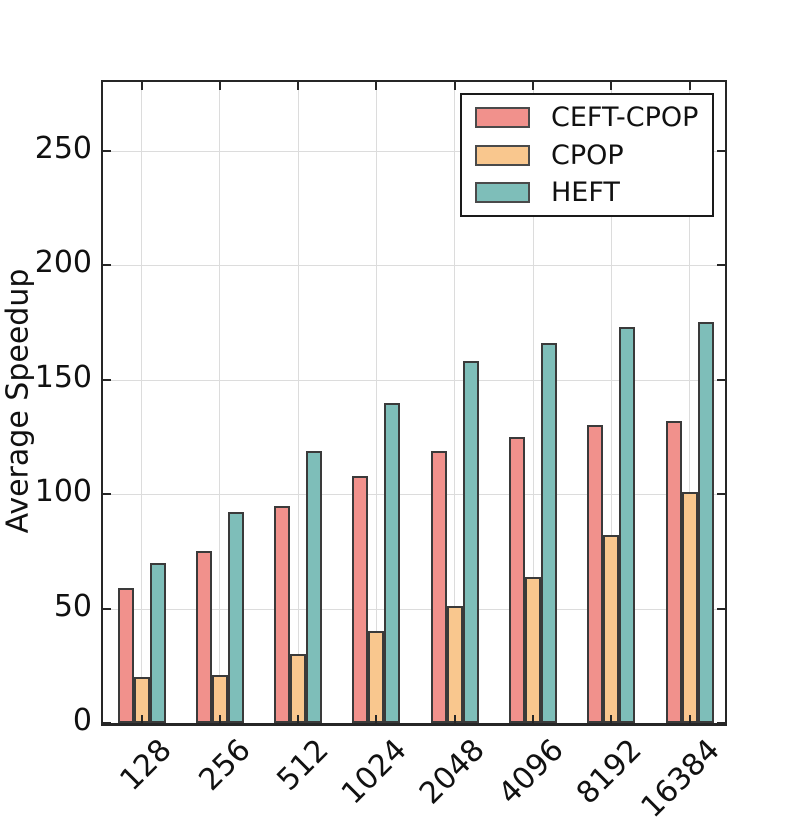 The height and width of the screenshot is (825, 806). Describe the element at coordinates (303, 765) in the screenshot. I see `x-tick-label: 512` at that location.